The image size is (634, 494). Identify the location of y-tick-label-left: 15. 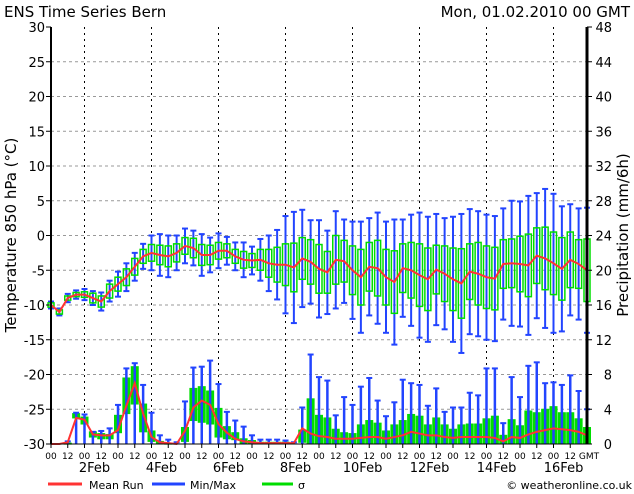
(36, 132).